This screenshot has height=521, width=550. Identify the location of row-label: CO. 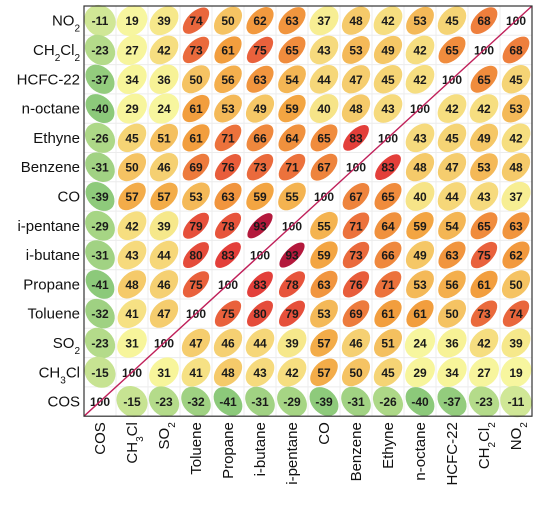
(69, 196).